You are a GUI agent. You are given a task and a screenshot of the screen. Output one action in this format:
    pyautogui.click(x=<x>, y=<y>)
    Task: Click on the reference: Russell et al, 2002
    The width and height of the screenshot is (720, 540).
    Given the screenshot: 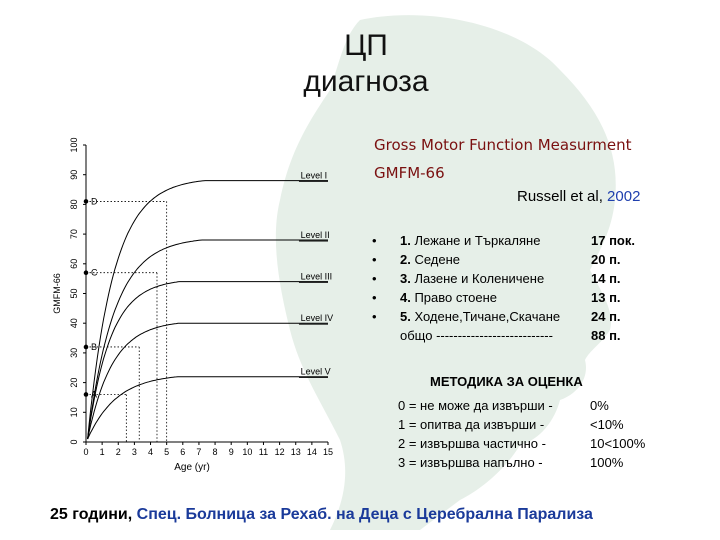 What is the action you would take?
    pyautogui.click(x=578, y=196)
    